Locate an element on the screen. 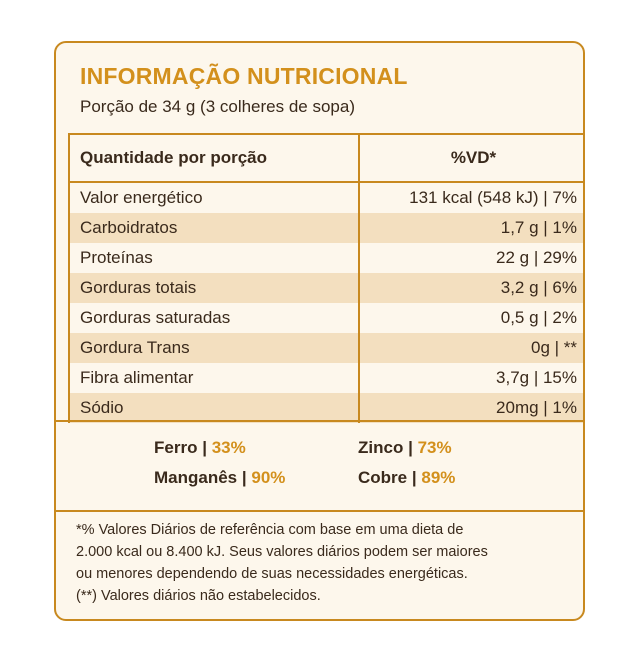  table-row: Carboidratos 1,7 g | 1% is located at coordinates (326, 228).